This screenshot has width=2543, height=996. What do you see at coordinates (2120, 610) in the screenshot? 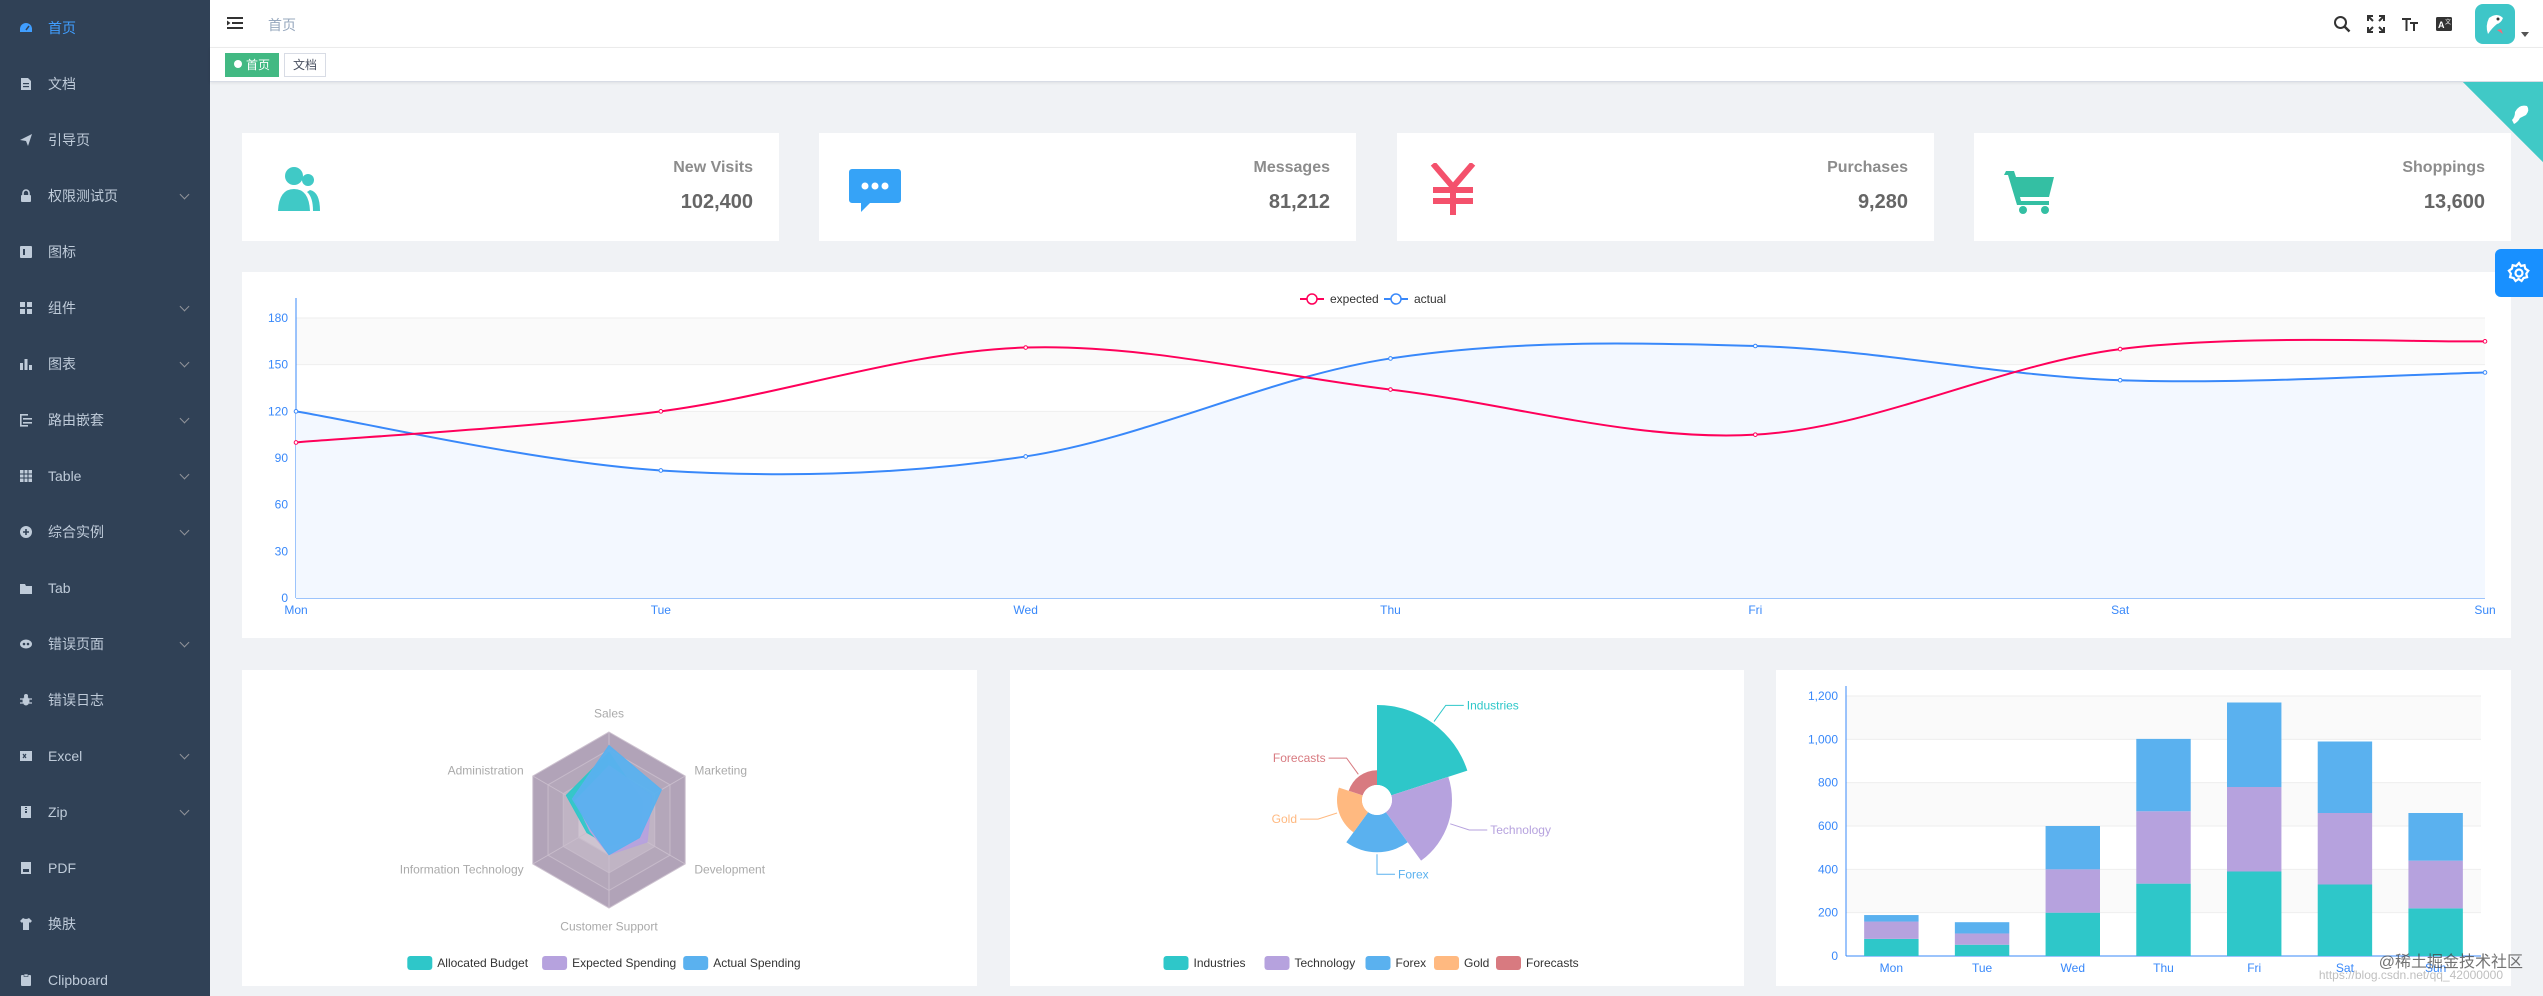
I see `x-tick-label: Sat` at bounding box center [2120, 610].